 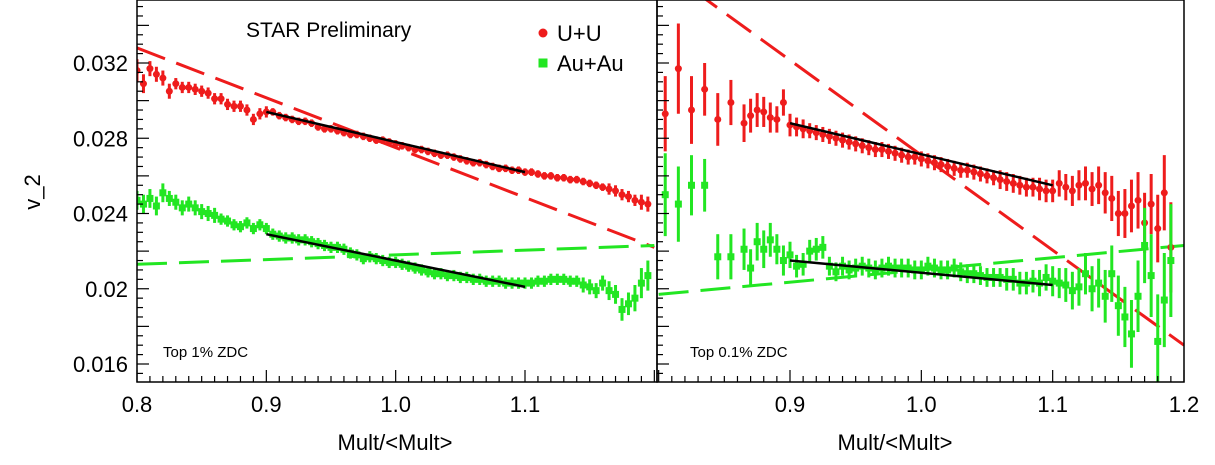 I want to click on left-series-uu, so click(x=394, y=135).